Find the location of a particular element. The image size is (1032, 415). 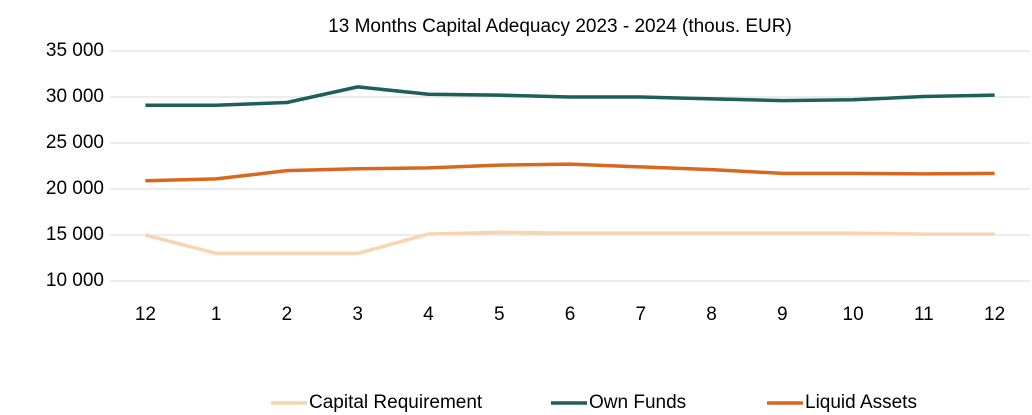

y-tick-label: 20 000 is located at coordinates (75, 188).